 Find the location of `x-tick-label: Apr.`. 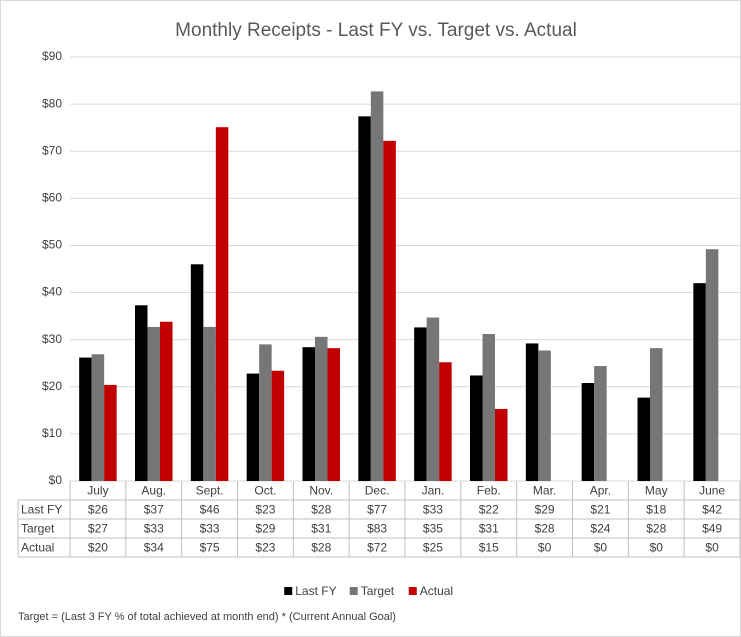

x-tick-label: Apr. is located at coordinates (600, 491).